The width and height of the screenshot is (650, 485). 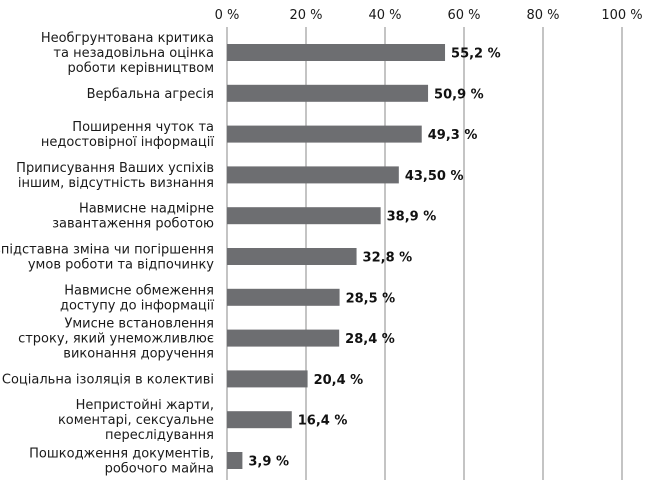 I want to click on x-tick-label: 100 %, so click(x=621, y=15).